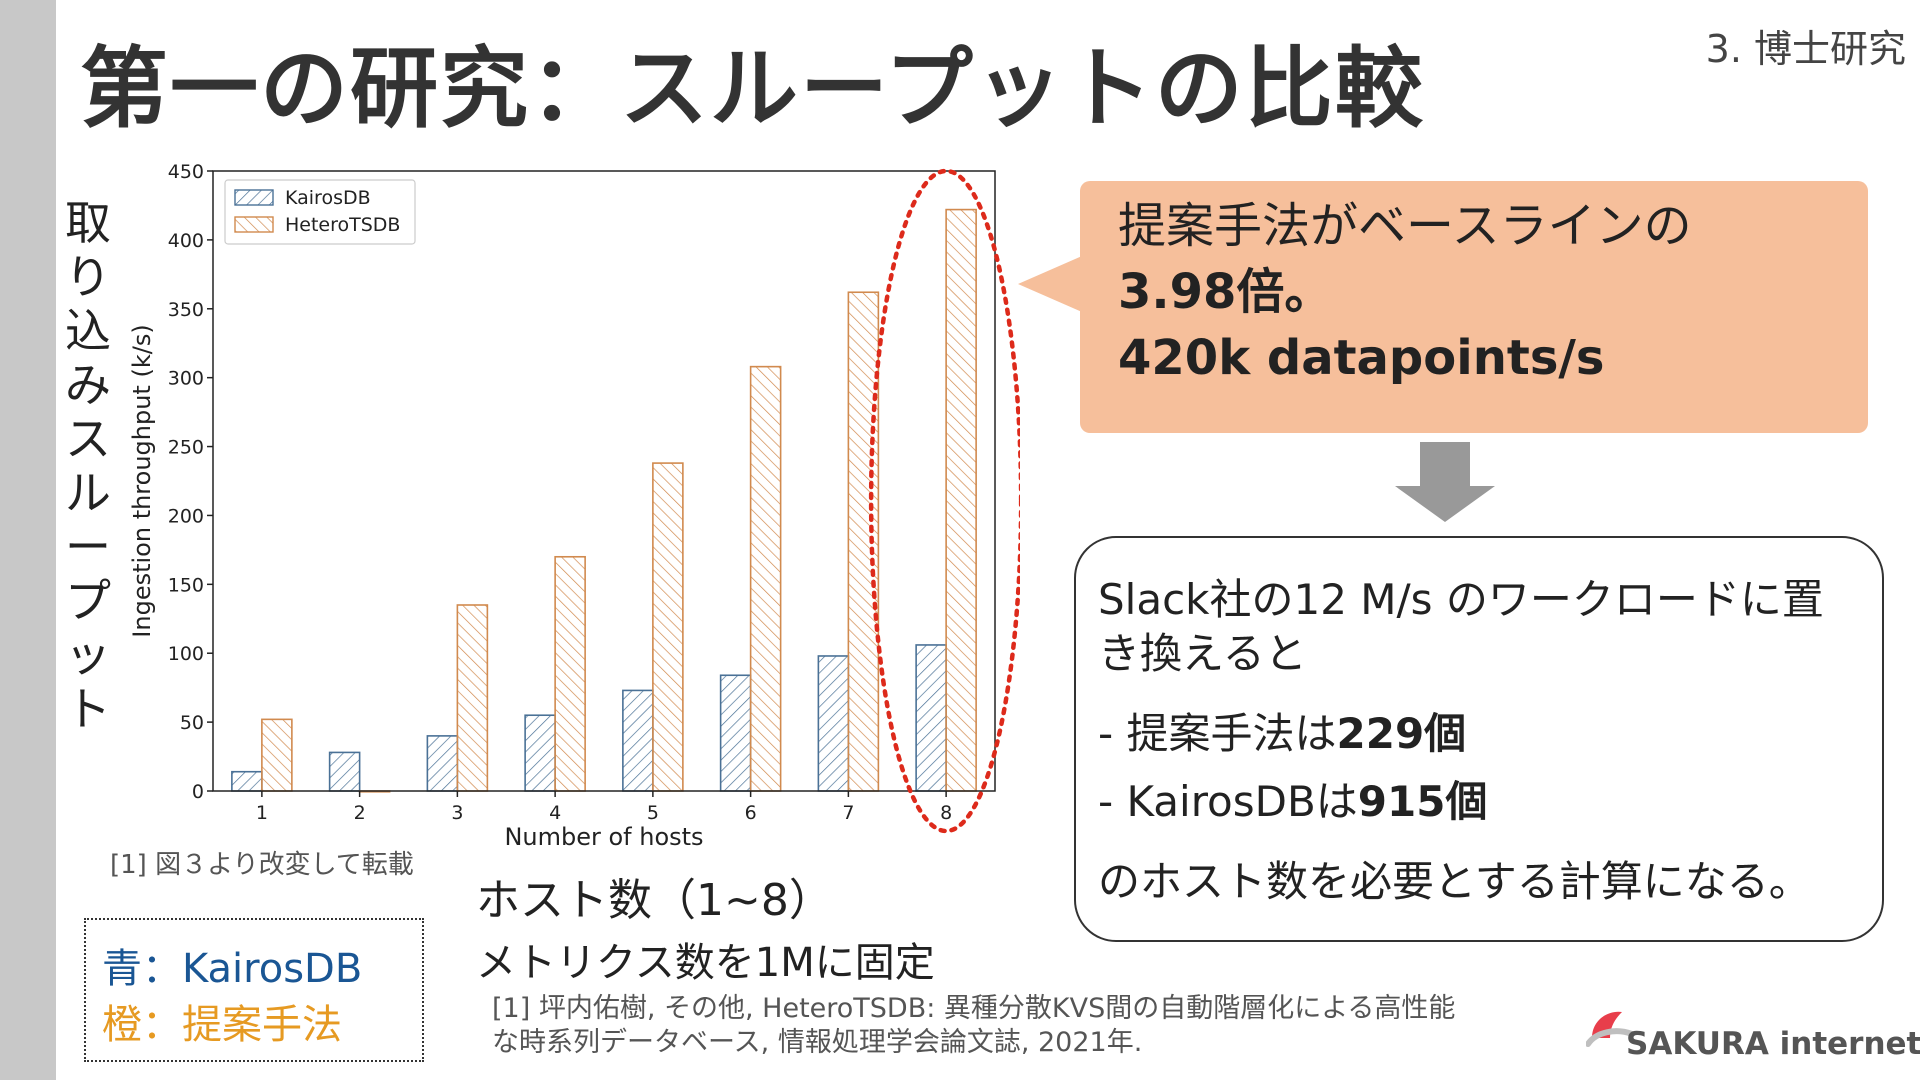 The width and height of the screenshot is (1920, 1080). I want to click on y-tick-label: 300, so click(186, 379).